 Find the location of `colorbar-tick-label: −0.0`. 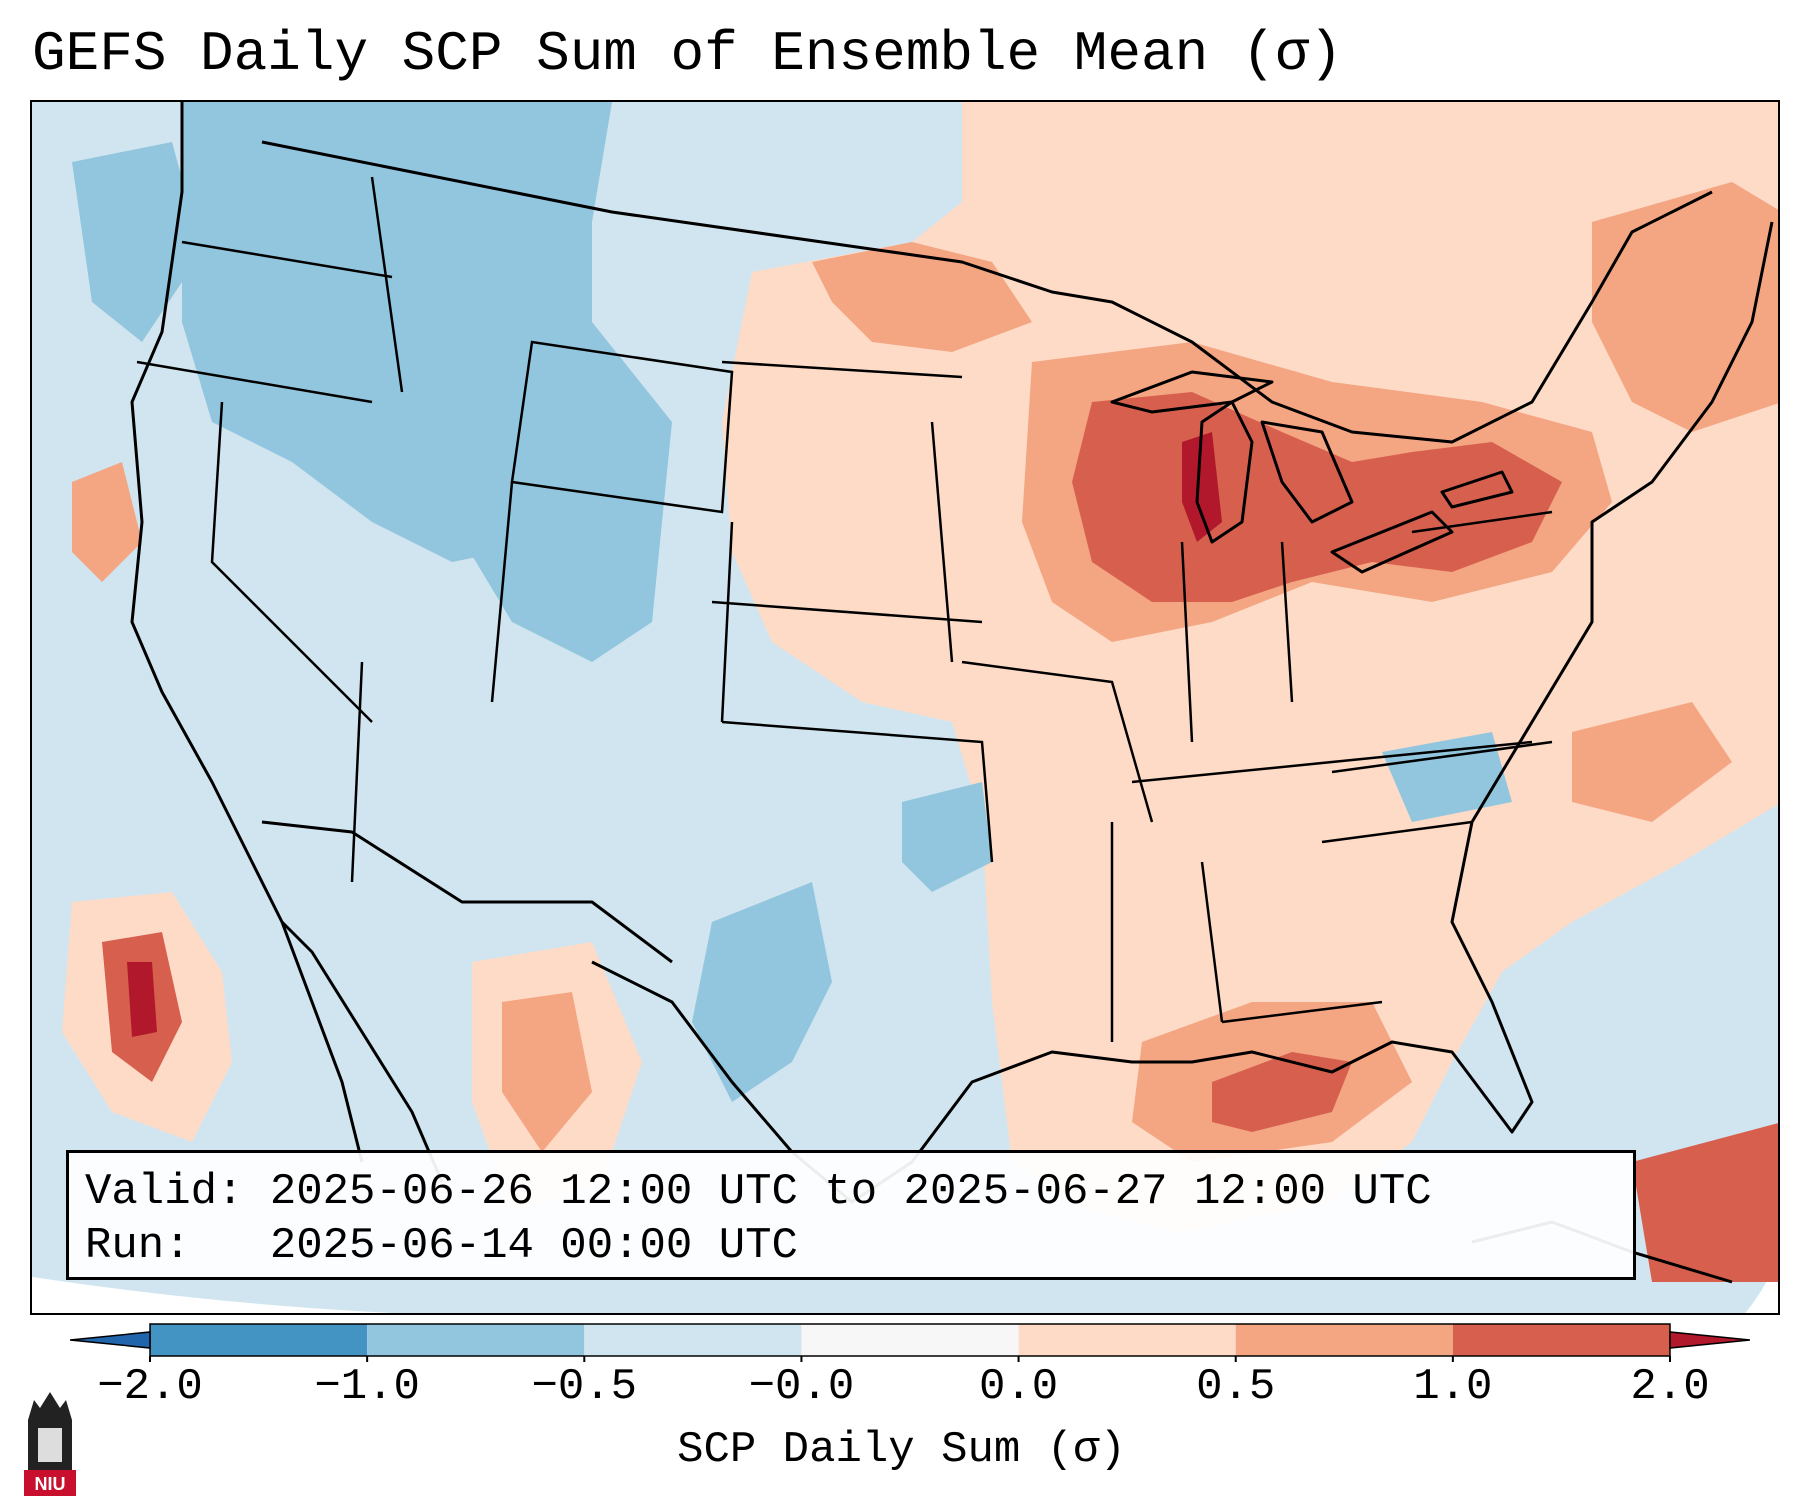

colorbar-tick-label: −0.0 is located at coordinates (801, 1387).